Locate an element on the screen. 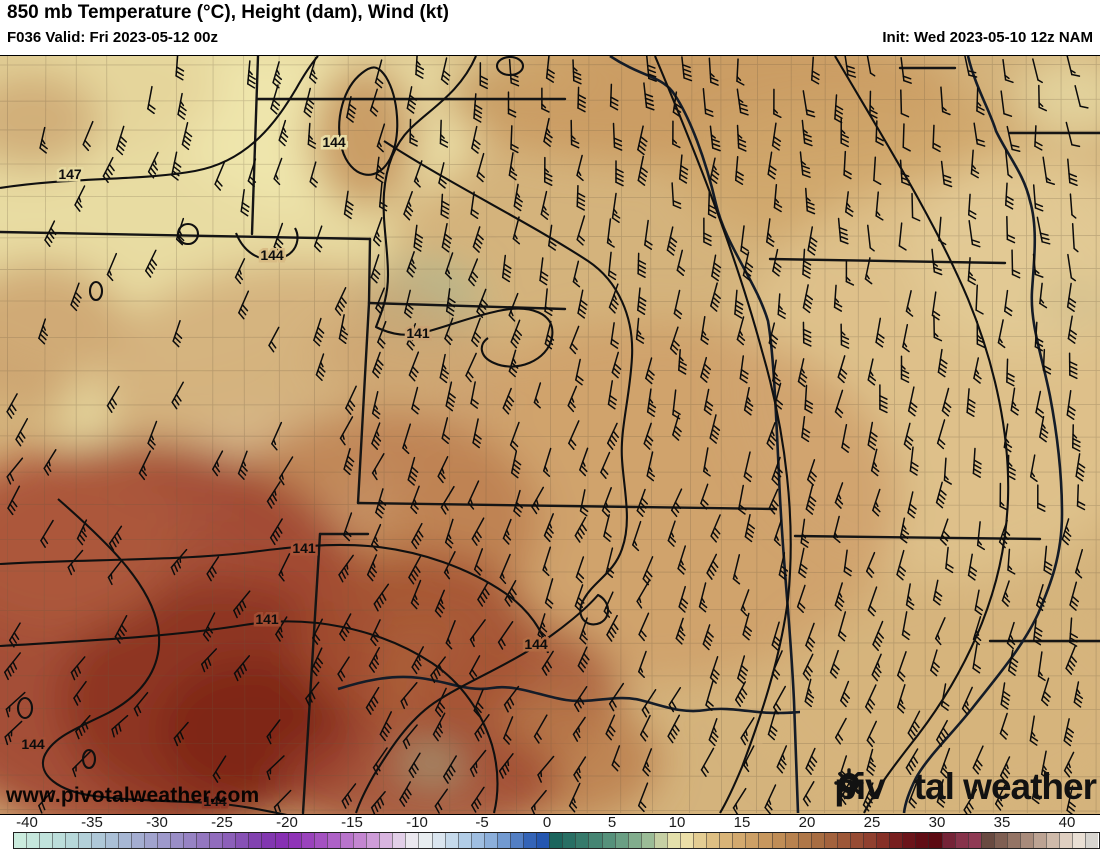 The image size is (1100, 850). valid-time-label: F036 Valid: Fri 2023-05-12 00z is located at coordinates (112, 37).